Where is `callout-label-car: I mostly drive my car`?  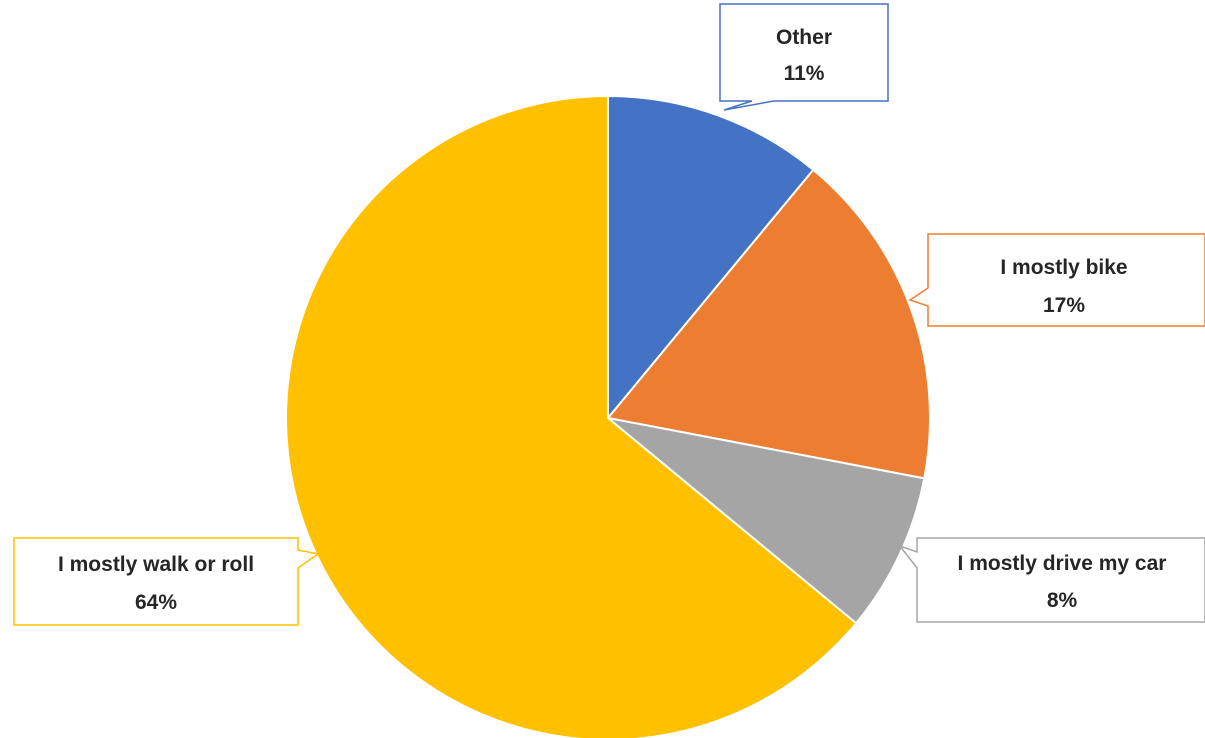 callout-label-car: I mostly drive my car is located at coordinates (1062, 563).